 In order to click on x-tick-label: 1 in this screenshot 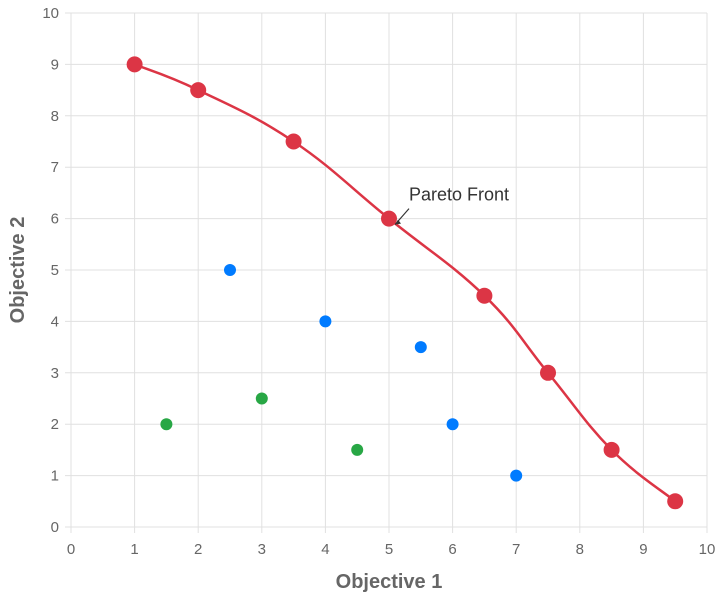, I will do `click(134, 549)`.